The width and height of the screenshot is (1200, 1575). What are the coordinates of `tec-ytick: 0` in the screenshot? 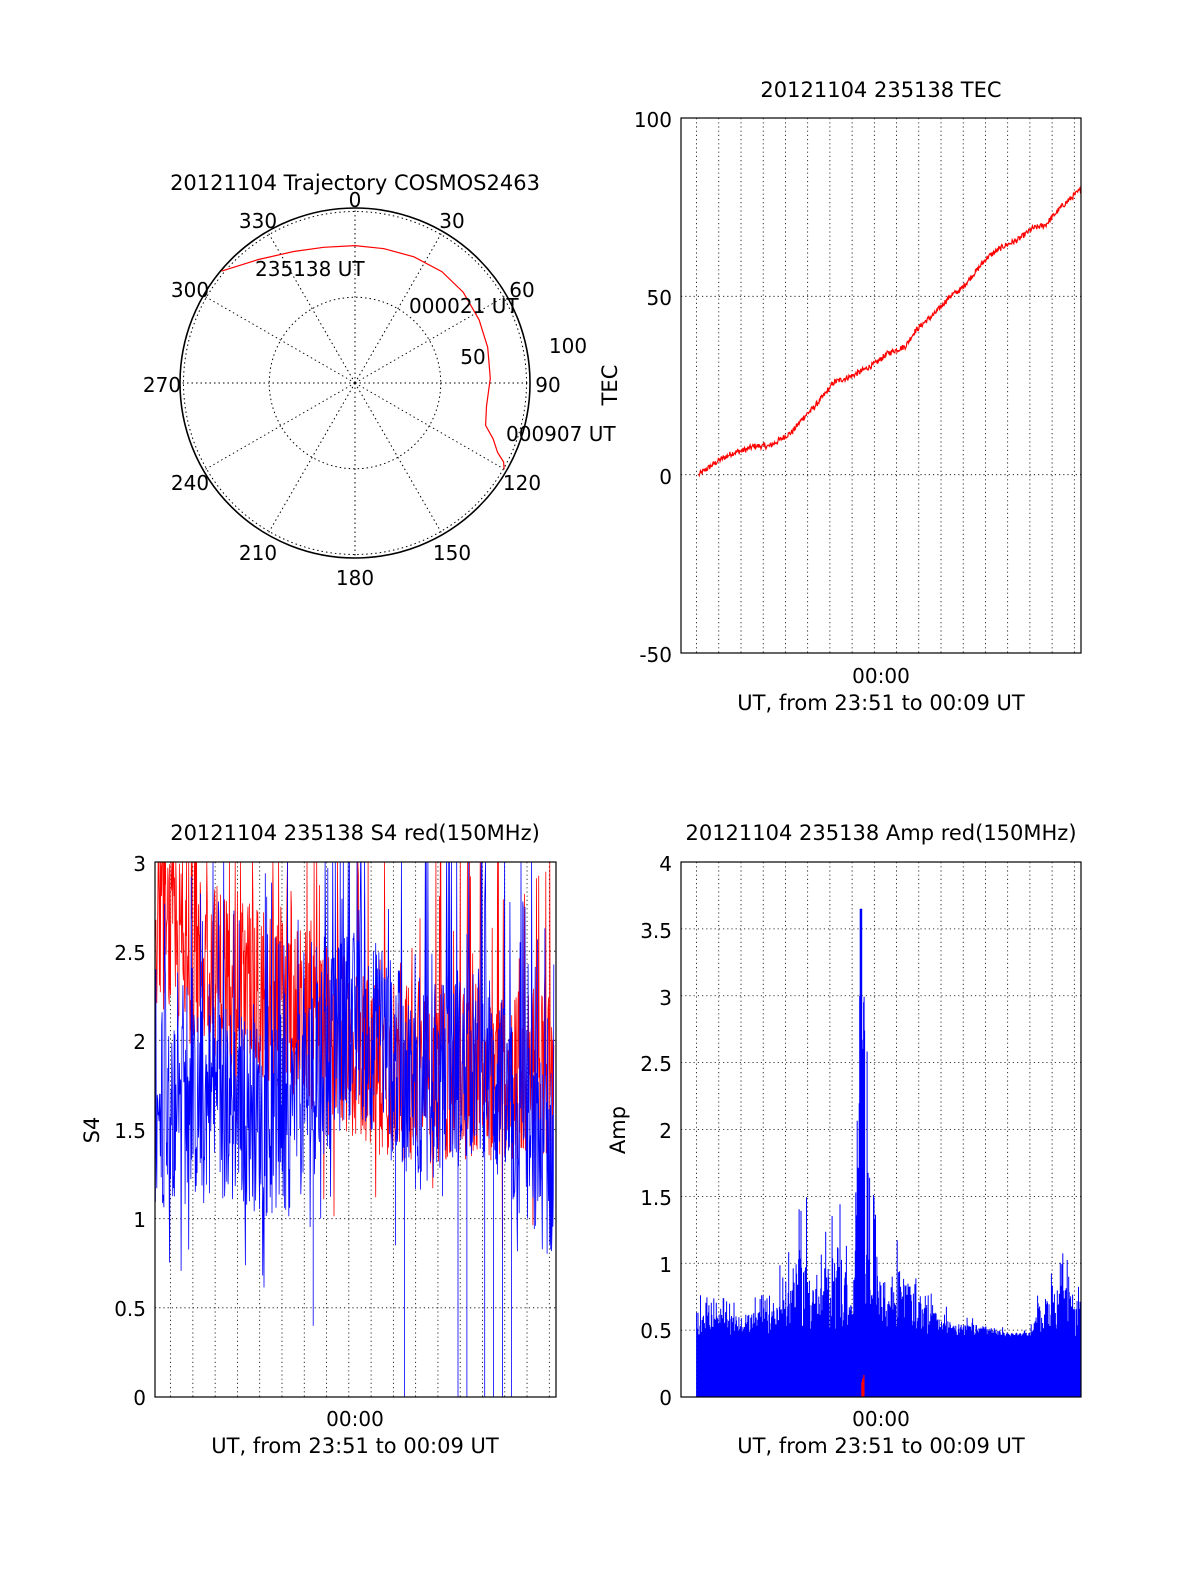 It's located at (665, 477).